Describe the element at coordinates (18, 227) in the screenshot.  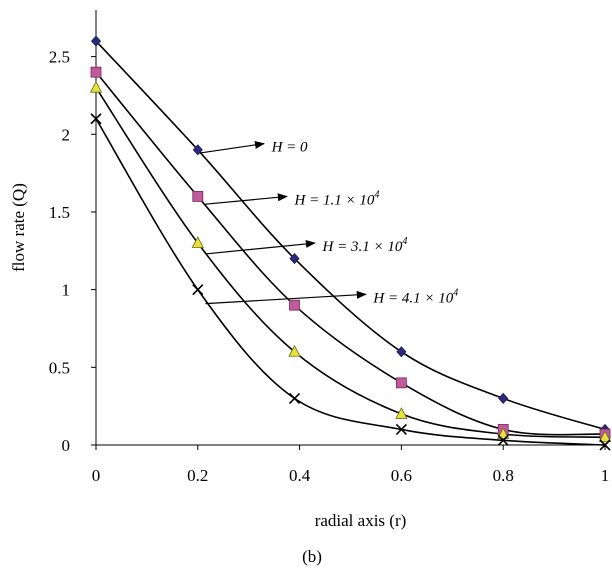
I see `y-axis-label: flow rate (Q)` at that location.